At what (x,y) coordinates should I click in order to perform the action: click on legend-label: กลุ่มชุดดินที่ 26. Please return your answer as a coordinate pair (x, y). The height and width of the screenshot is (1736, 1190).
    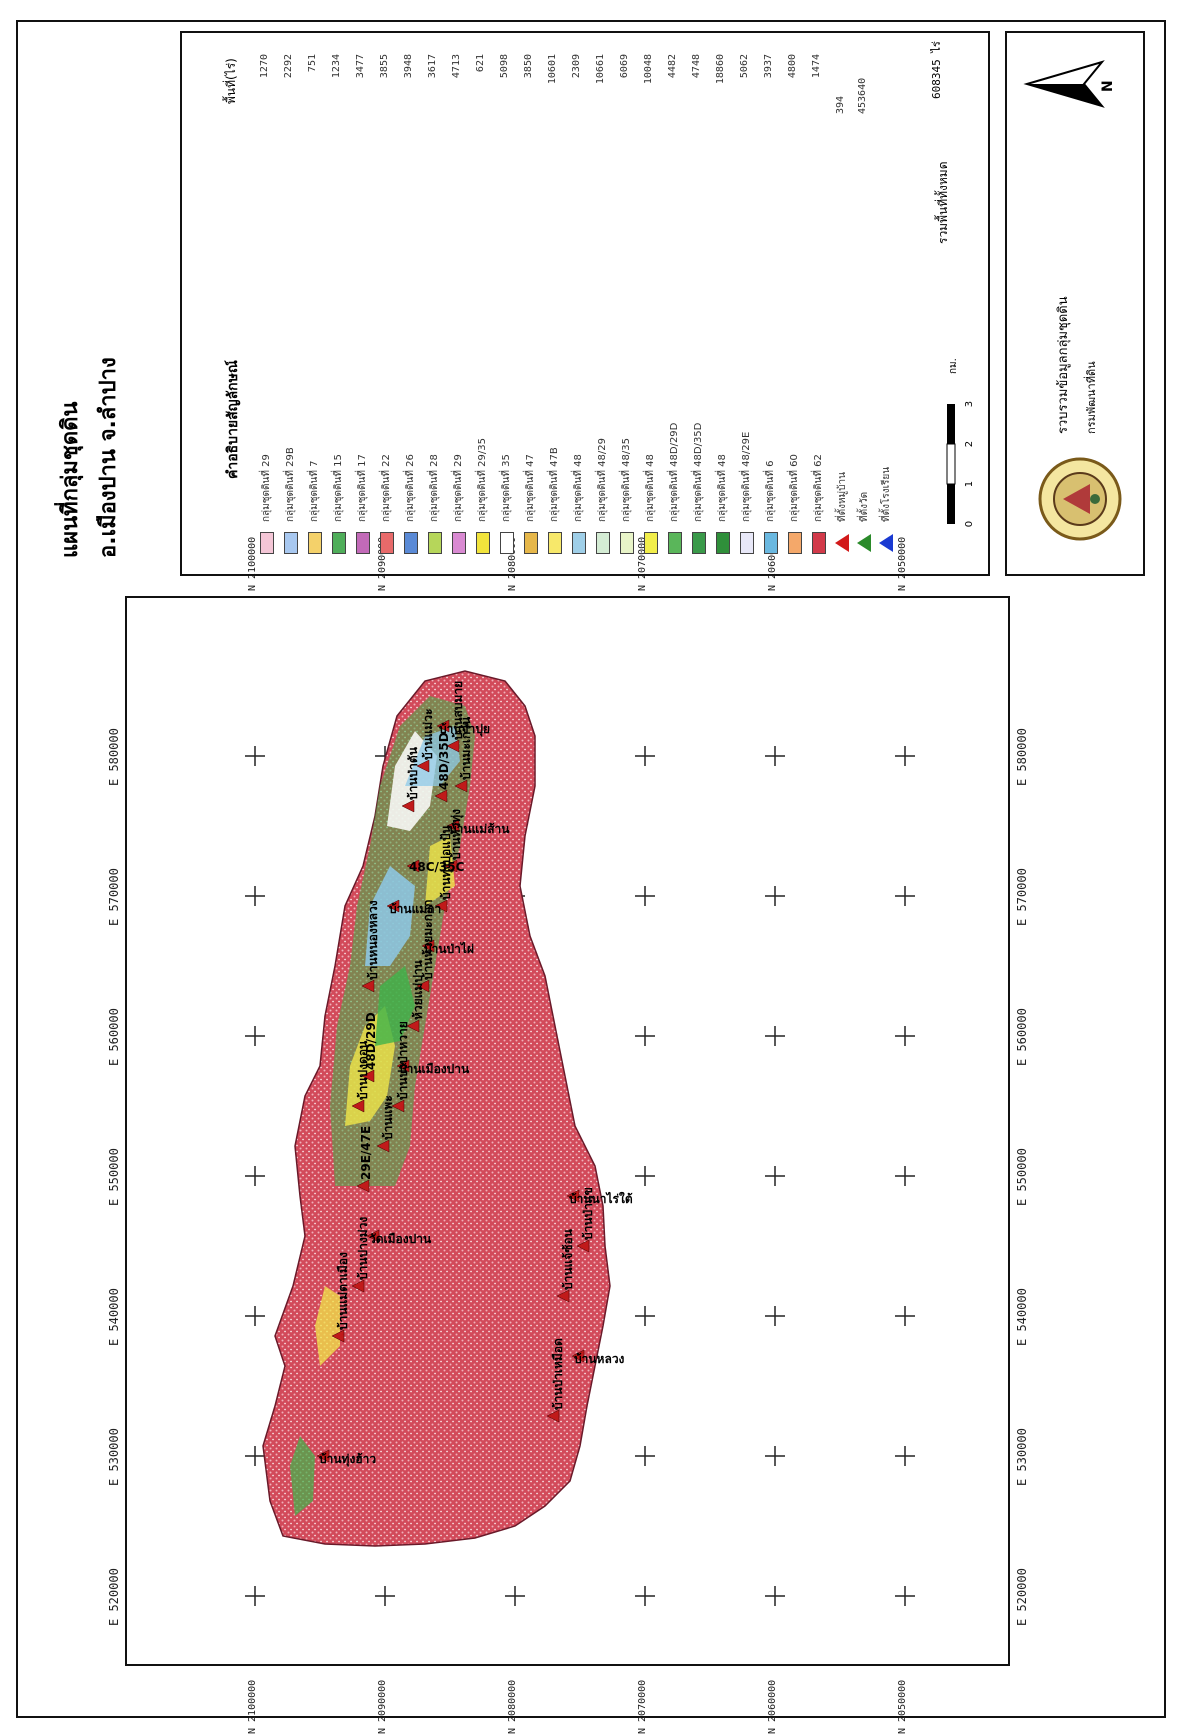
    Looking at the image, I should click on (410, 488).